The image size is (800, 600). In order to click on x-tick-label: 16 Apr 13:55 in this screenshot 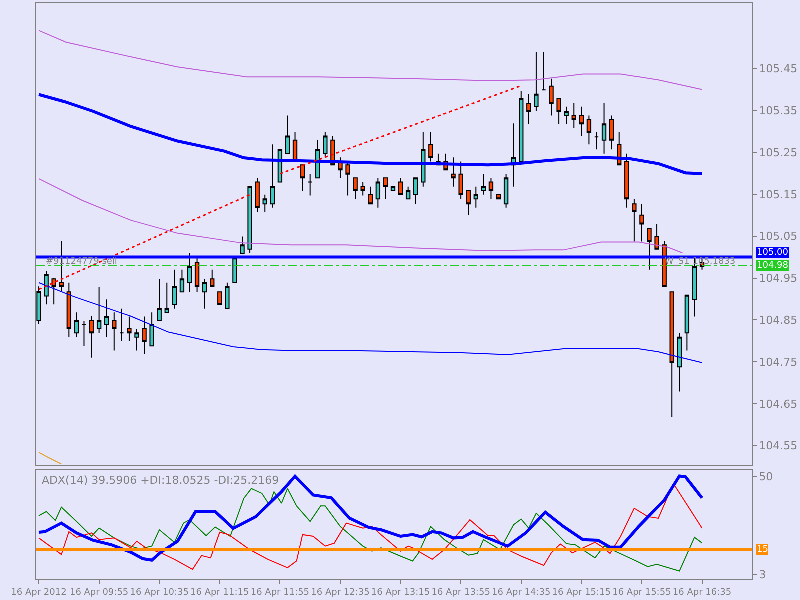, I will do `click(461, 593)`.